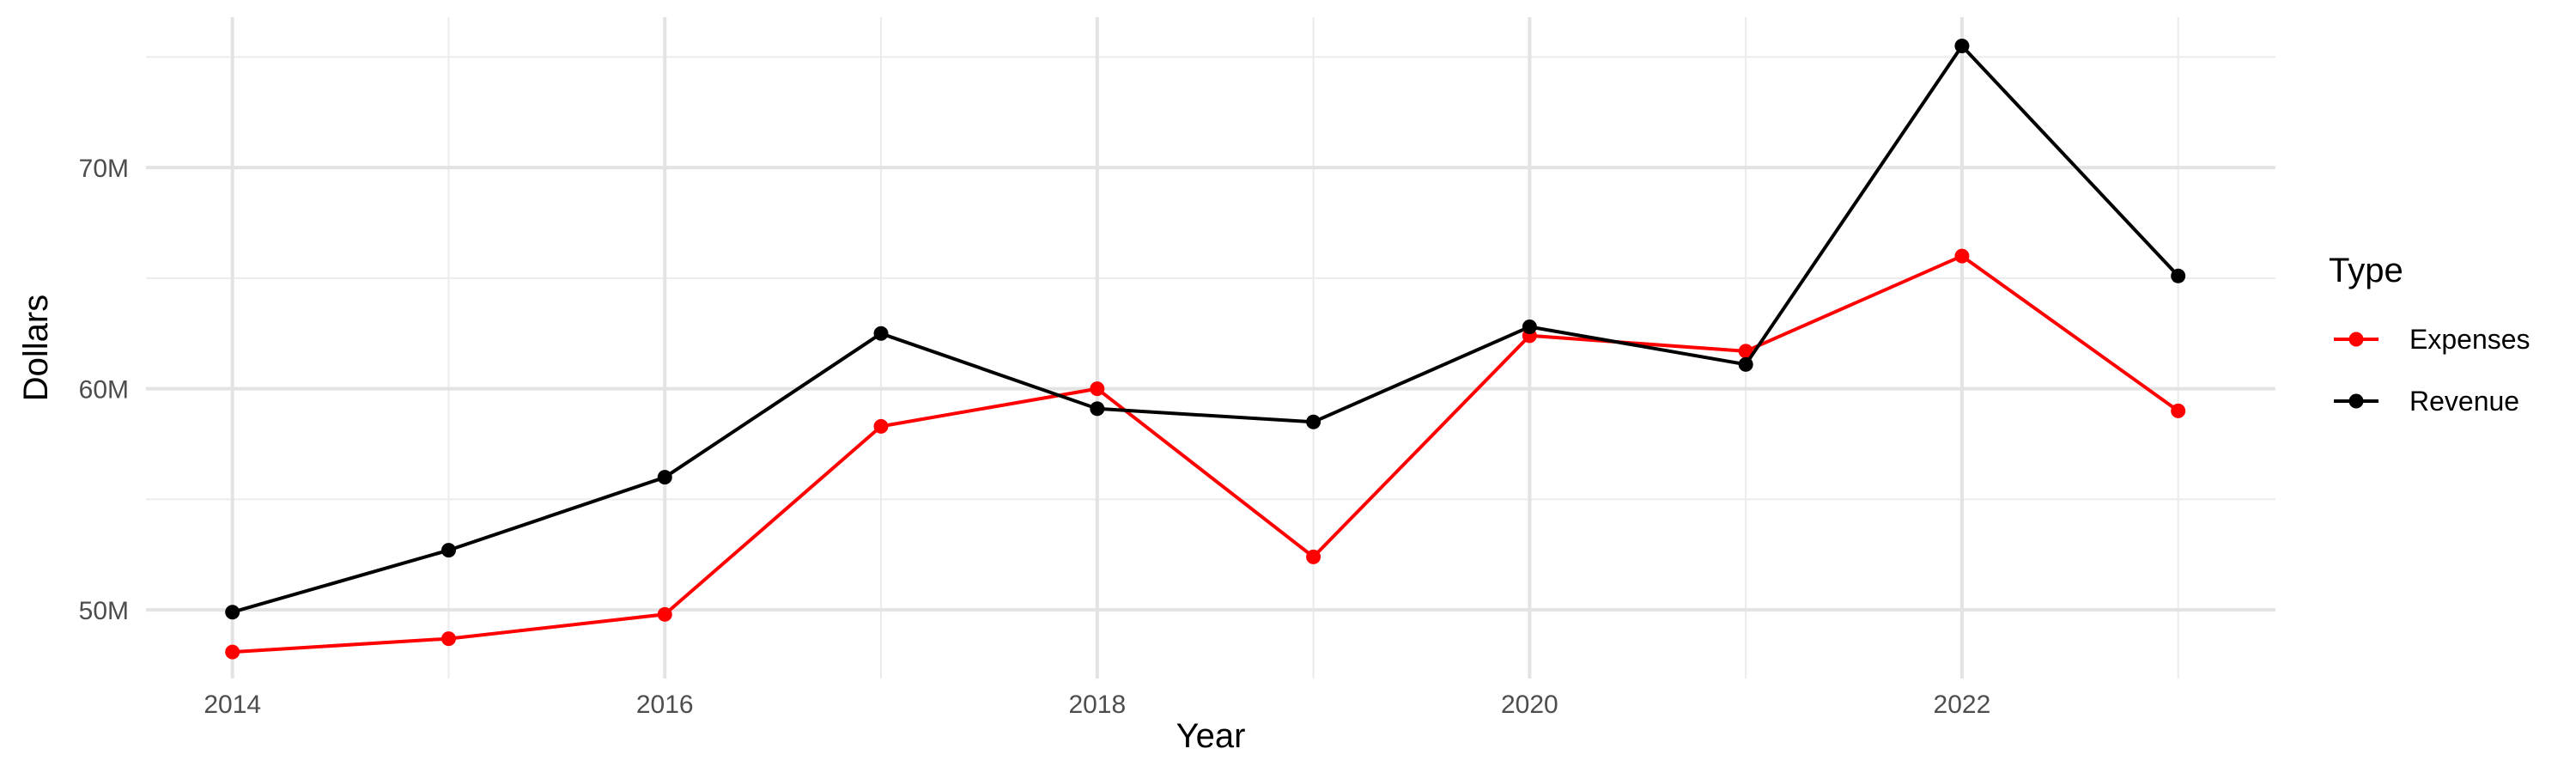  I want to click on x-tick-label: 2018, so click(1097, 705).